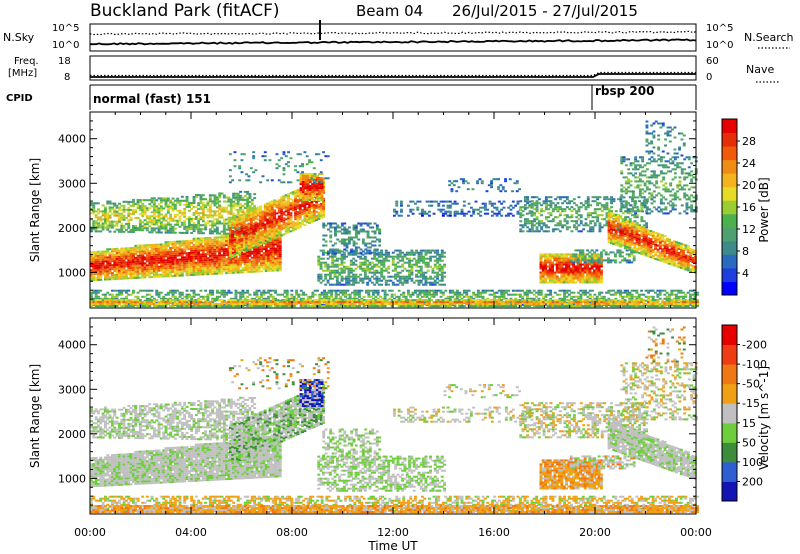 This screenshot has width=800, height=554. Describe the element at coordinates (696, 532) in the screenshot. I see `x-tick-label-6: 00:00` at that location.